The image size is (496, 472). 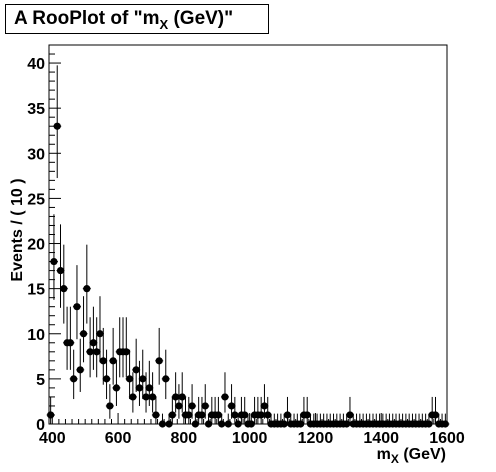 I want to click on y-tick-label: 25, so click(x=36, y=199).